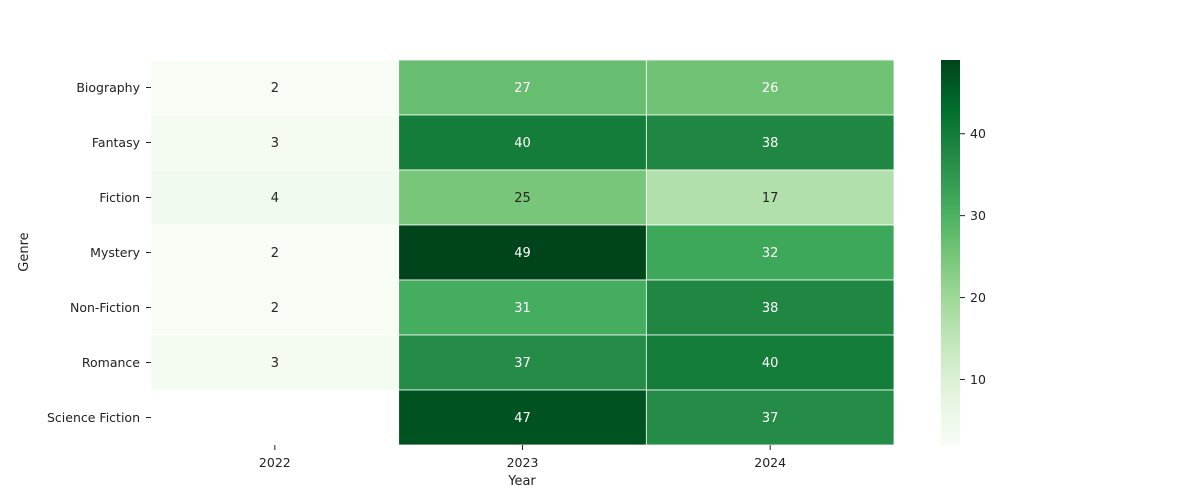 The image size is (1200, 500). Describe the element at coordinates (978, 297) in the screenshot. I see `colorbar-tick-label: 20` at that location.